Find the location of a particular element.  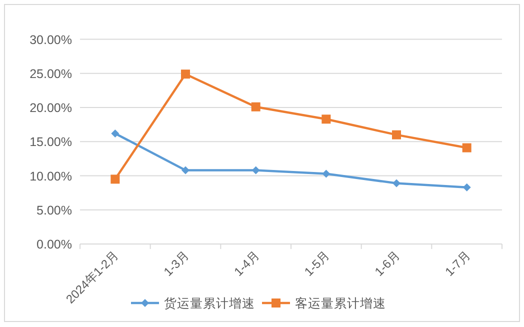

x-tick-label: 1-6月 is located at coordinates (387, 263).